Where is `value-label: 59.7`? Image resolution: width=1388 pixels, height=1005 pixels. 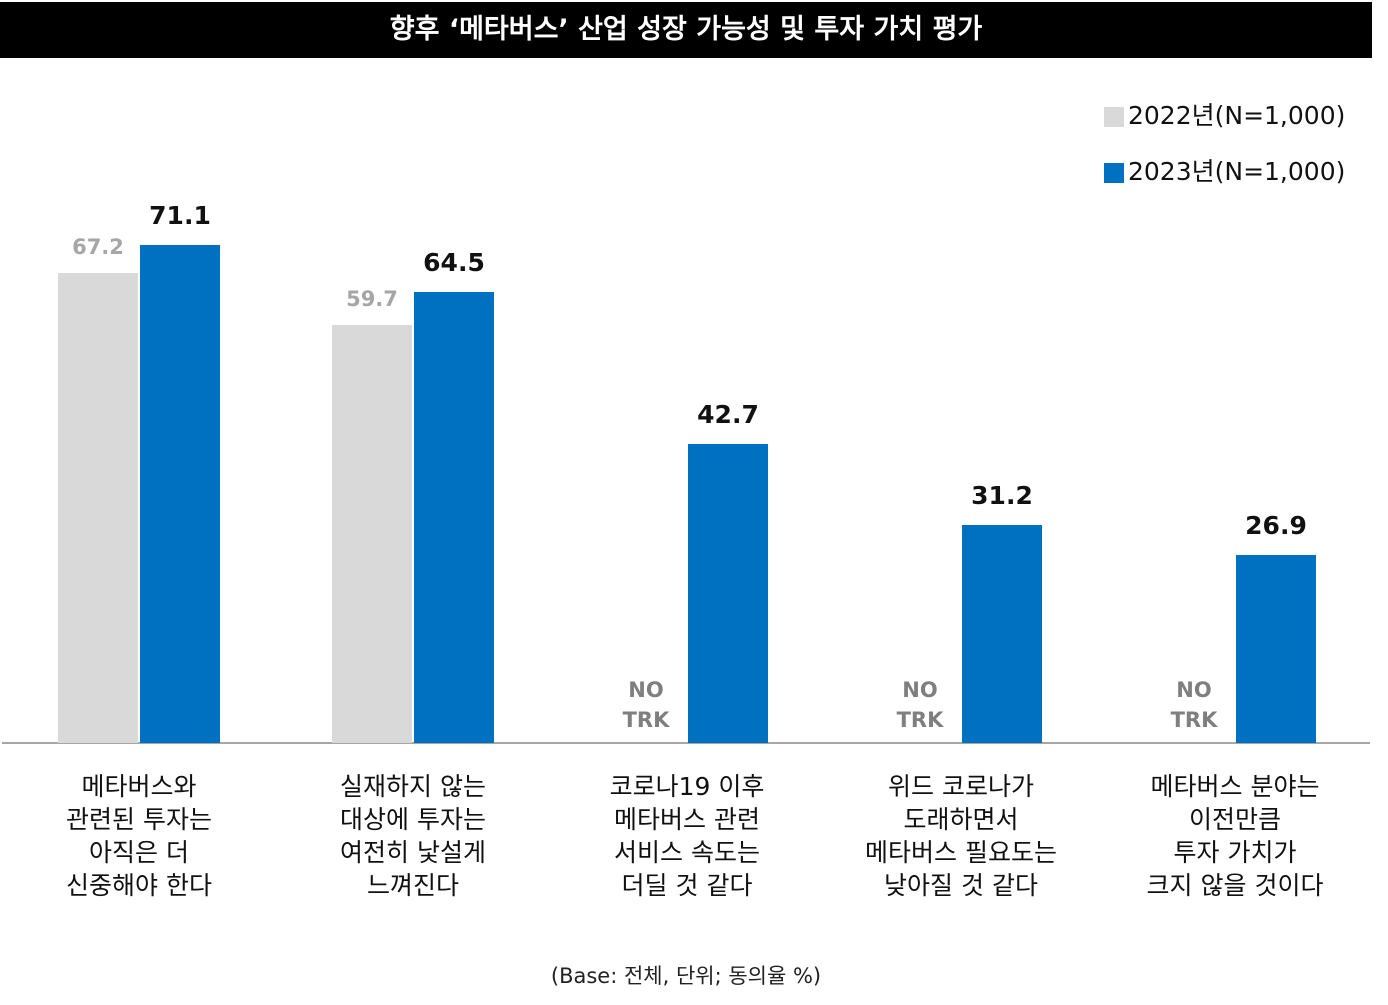 value-label: 59.7 is located at coordinates (372, 299).